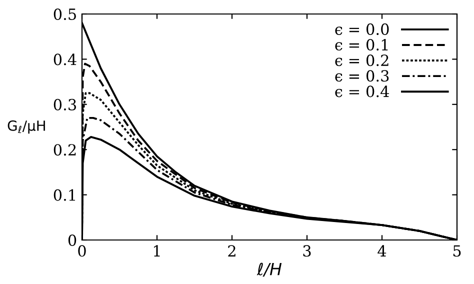 This screenshot has height=284, width=474. What do you see at coordinates (362, 92) in the screenshot?
I see `legend-label: ϵ = 0.4` at bounding box center [362, 92].